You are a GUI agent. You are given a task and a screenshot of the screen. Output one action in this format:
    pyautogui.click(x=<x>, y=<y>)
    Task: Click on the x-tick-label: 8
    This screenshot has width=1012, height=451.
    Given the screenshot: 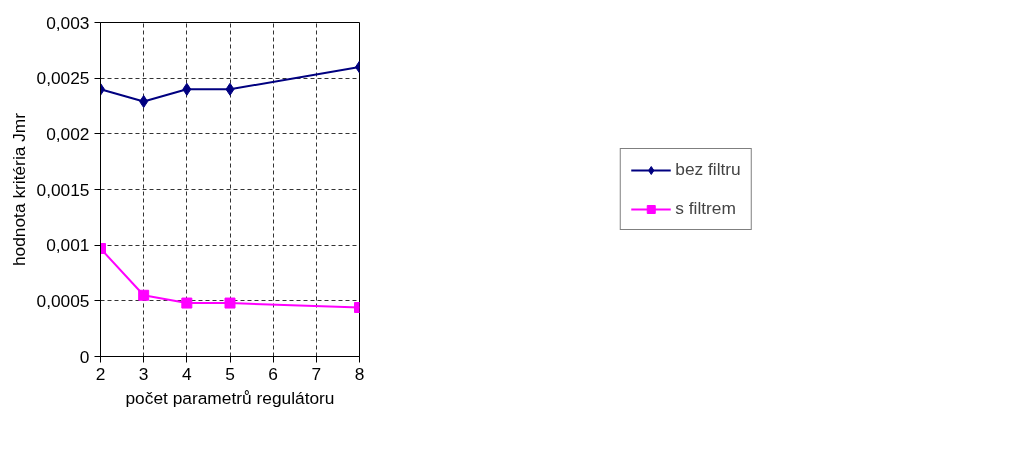 What is the action you would take?
    pyautogui.click(x=359, y=373)
    